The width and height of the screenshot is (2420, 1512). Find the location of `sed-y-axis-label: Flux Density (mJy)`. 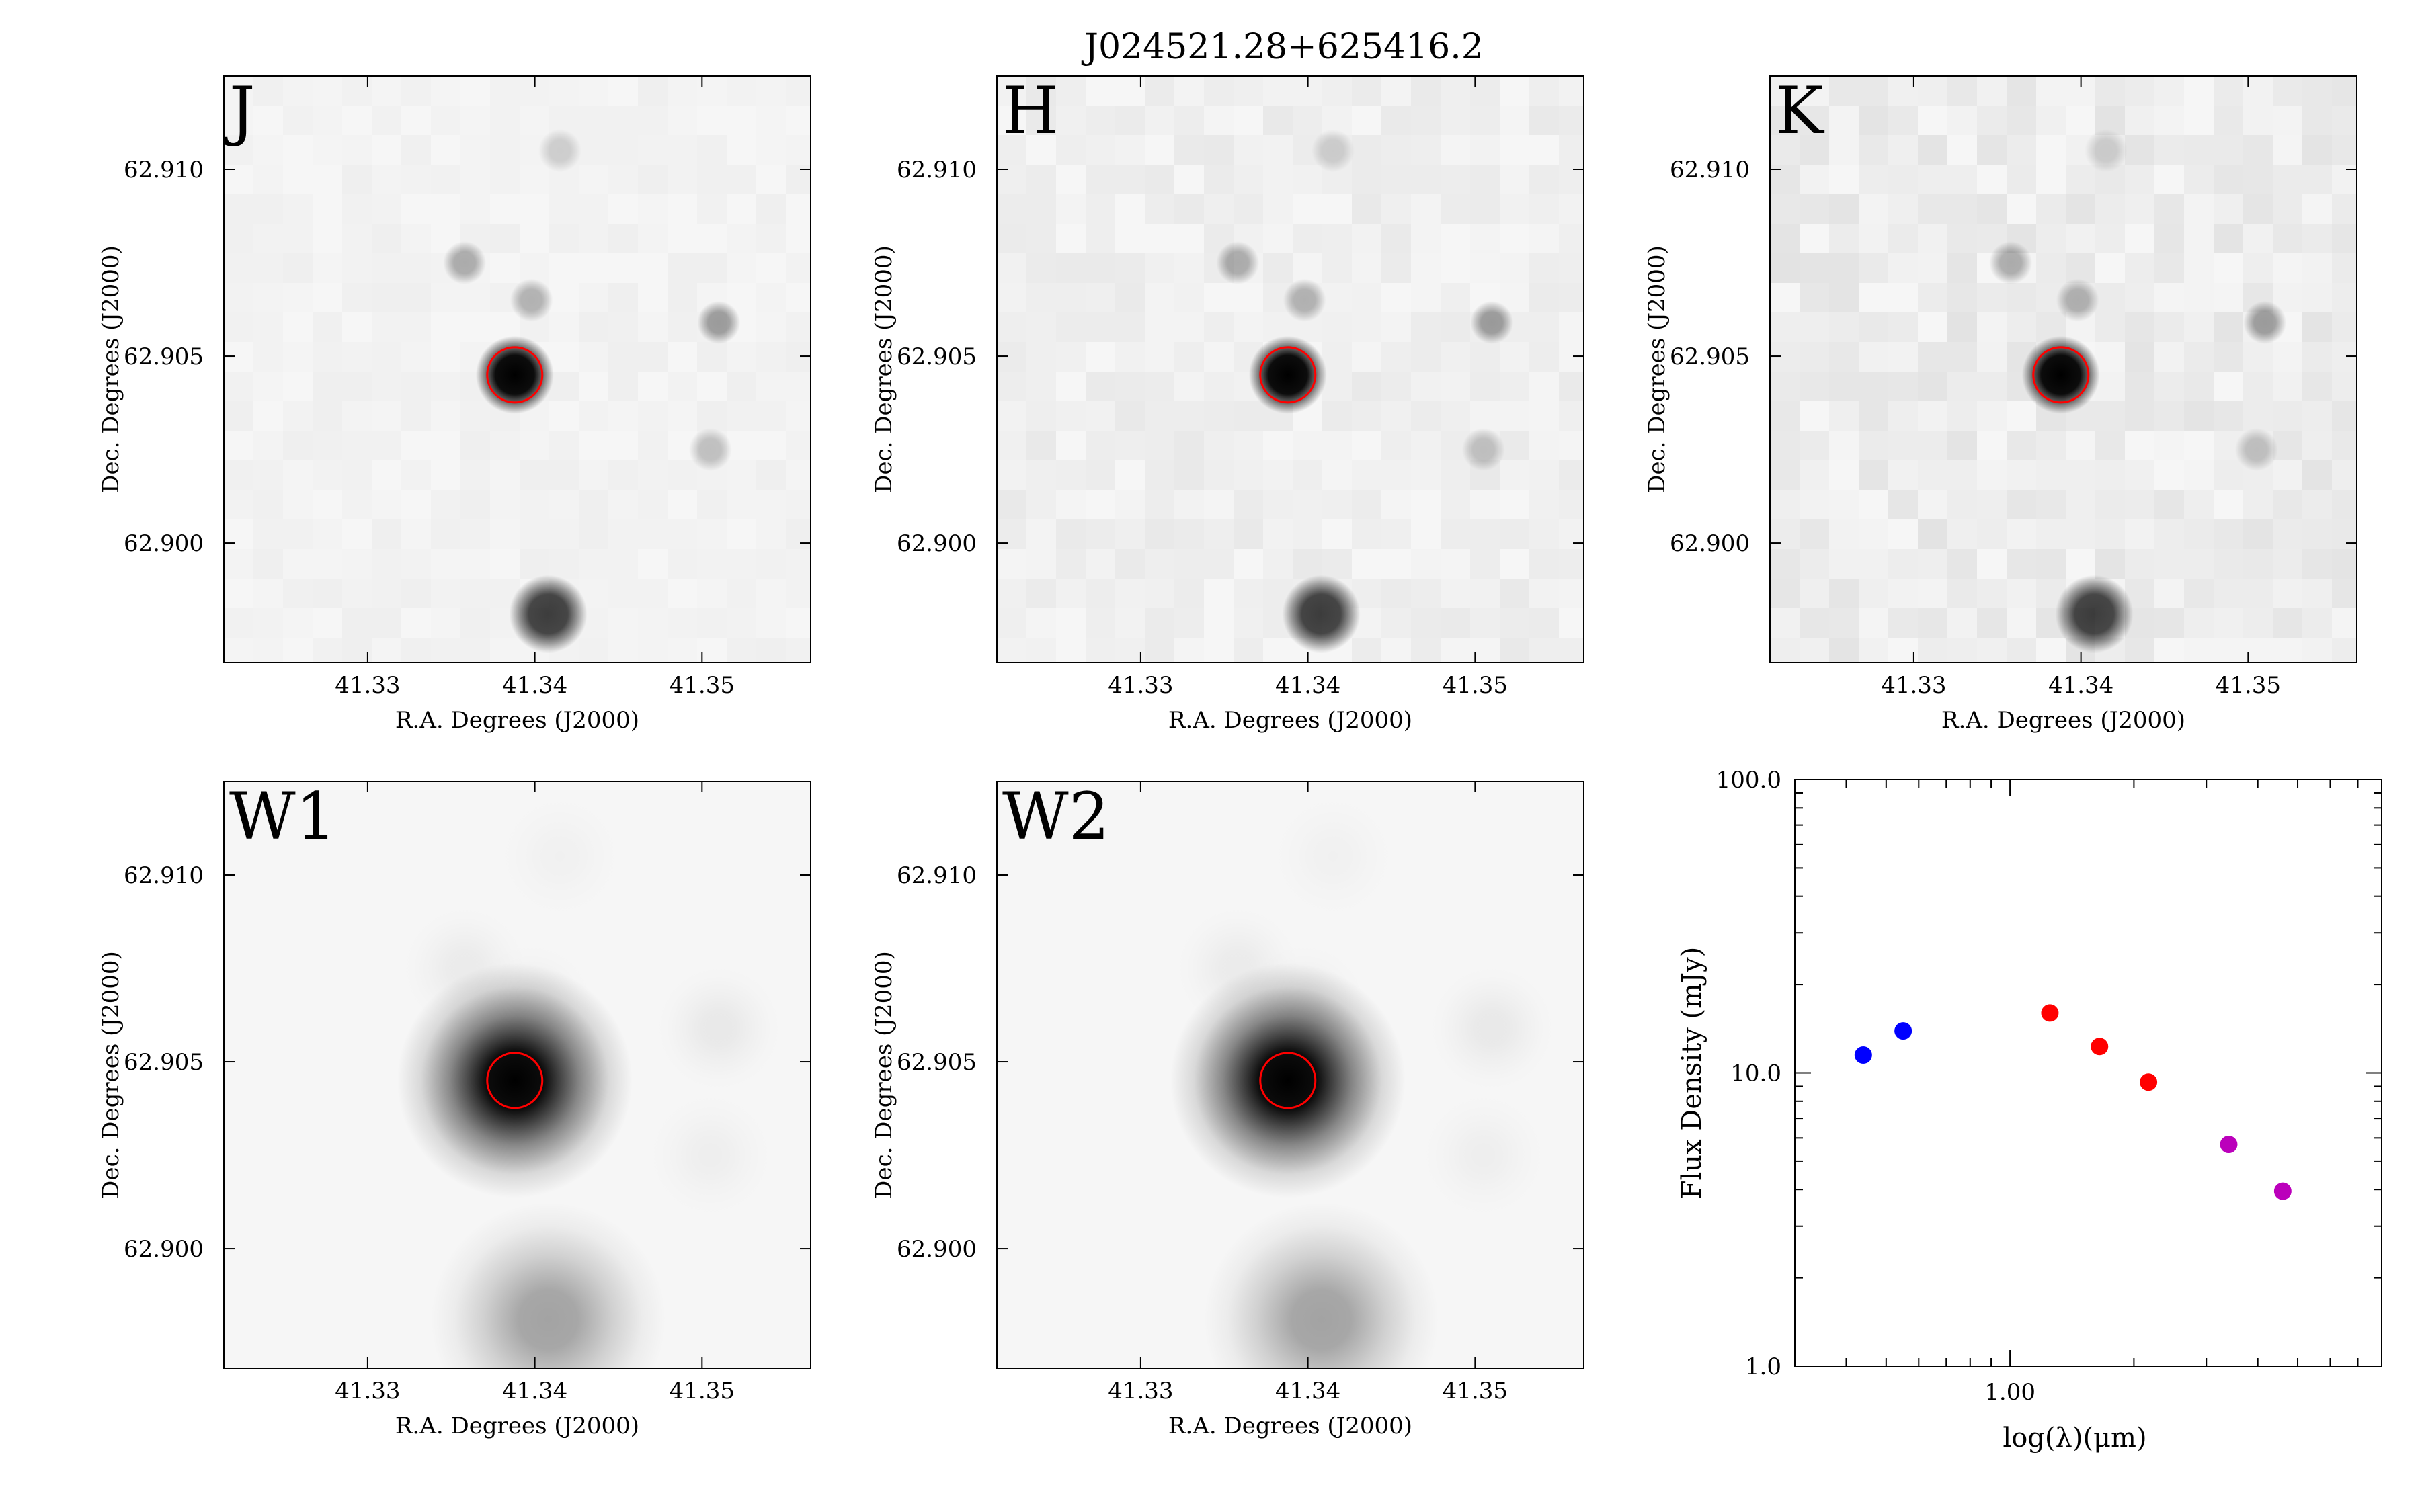

sed-y-axis-label: Flux Density (mJy) is located at coordinates (1692, 1073).